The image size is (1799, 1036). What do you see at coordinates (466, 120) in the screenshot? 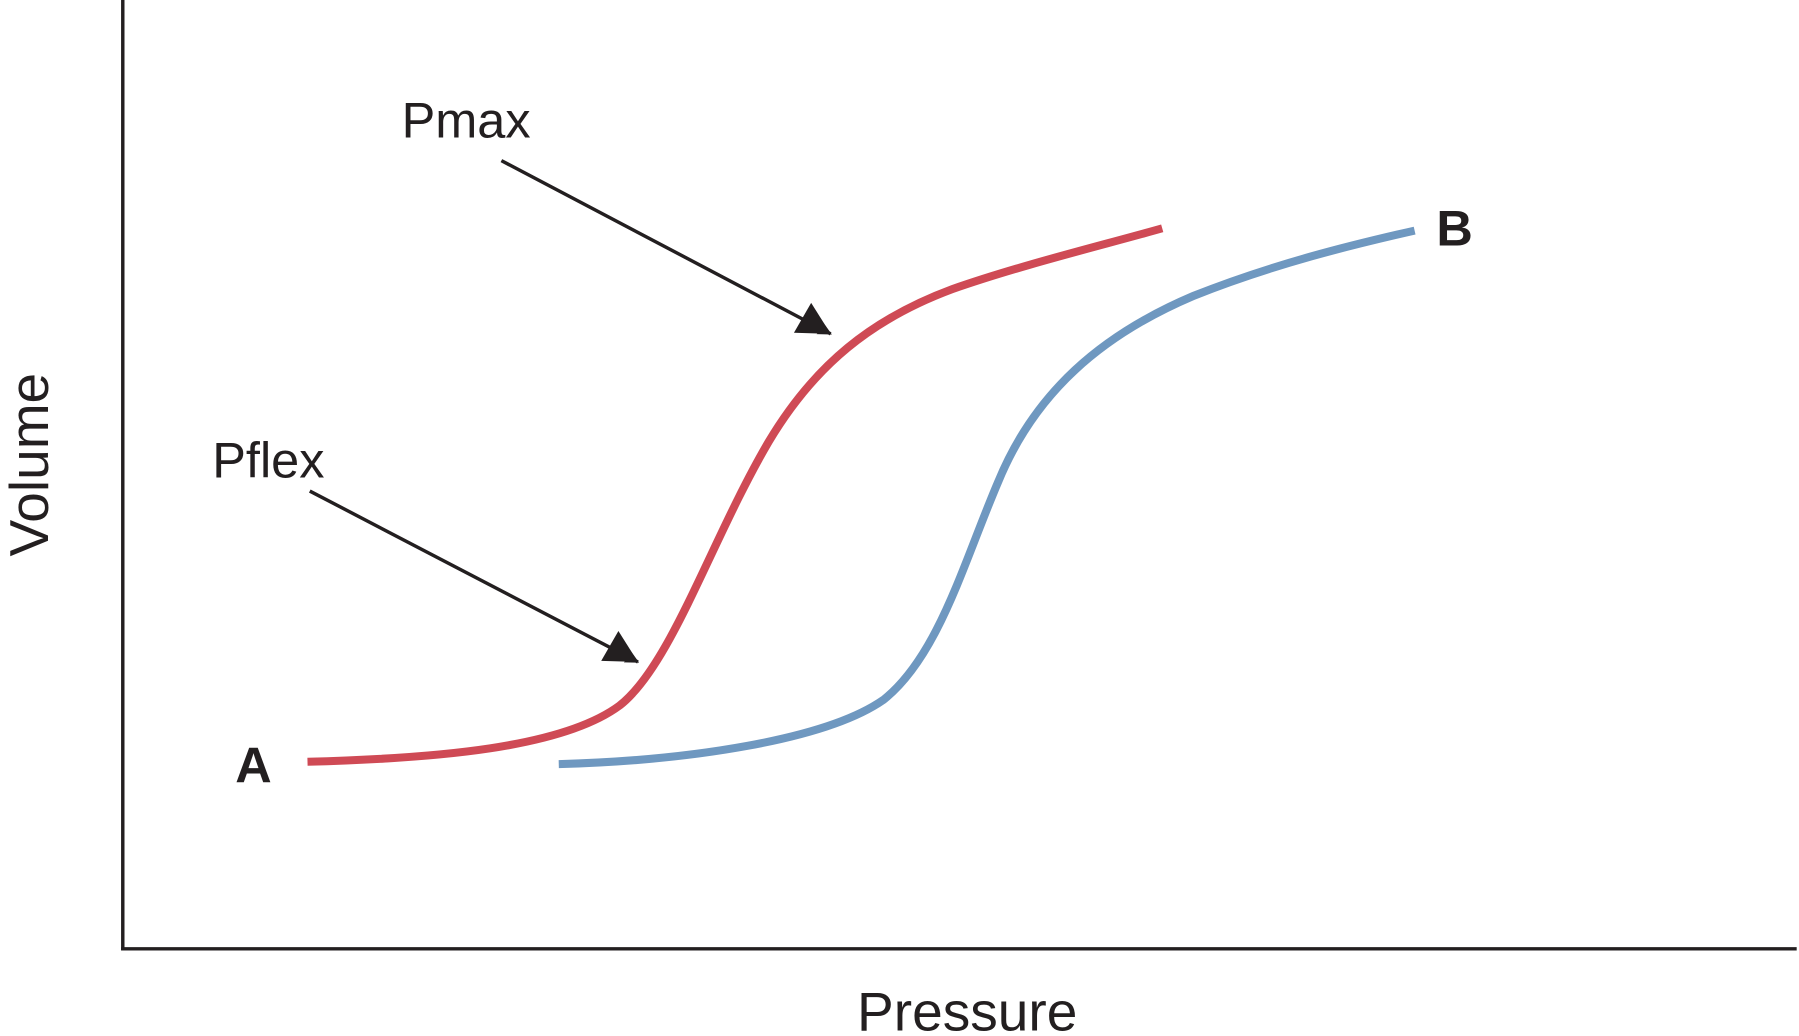
I see `pmax-label: Pmax` at bounding box center [466, 120].